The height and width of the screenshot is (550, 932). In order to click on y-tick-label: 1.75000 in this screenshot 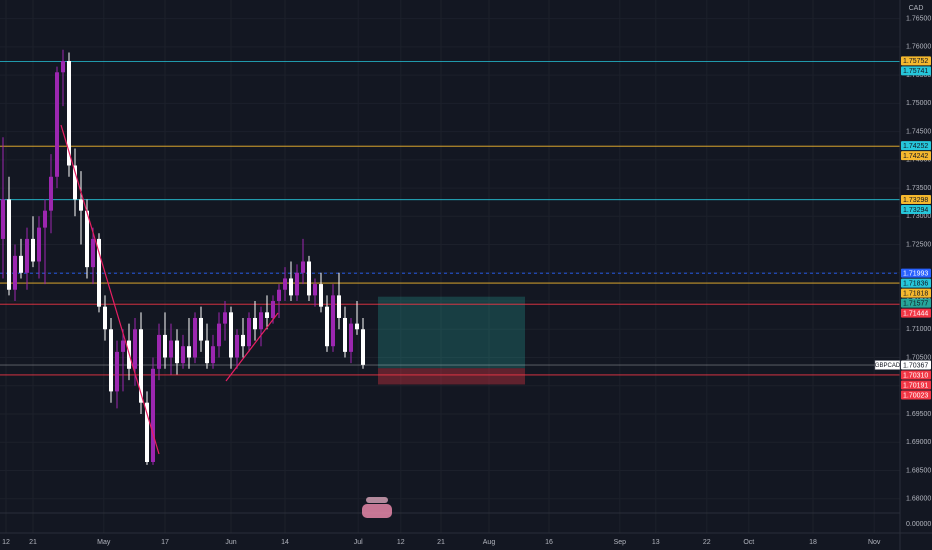, I will do `click(918, 103)`.